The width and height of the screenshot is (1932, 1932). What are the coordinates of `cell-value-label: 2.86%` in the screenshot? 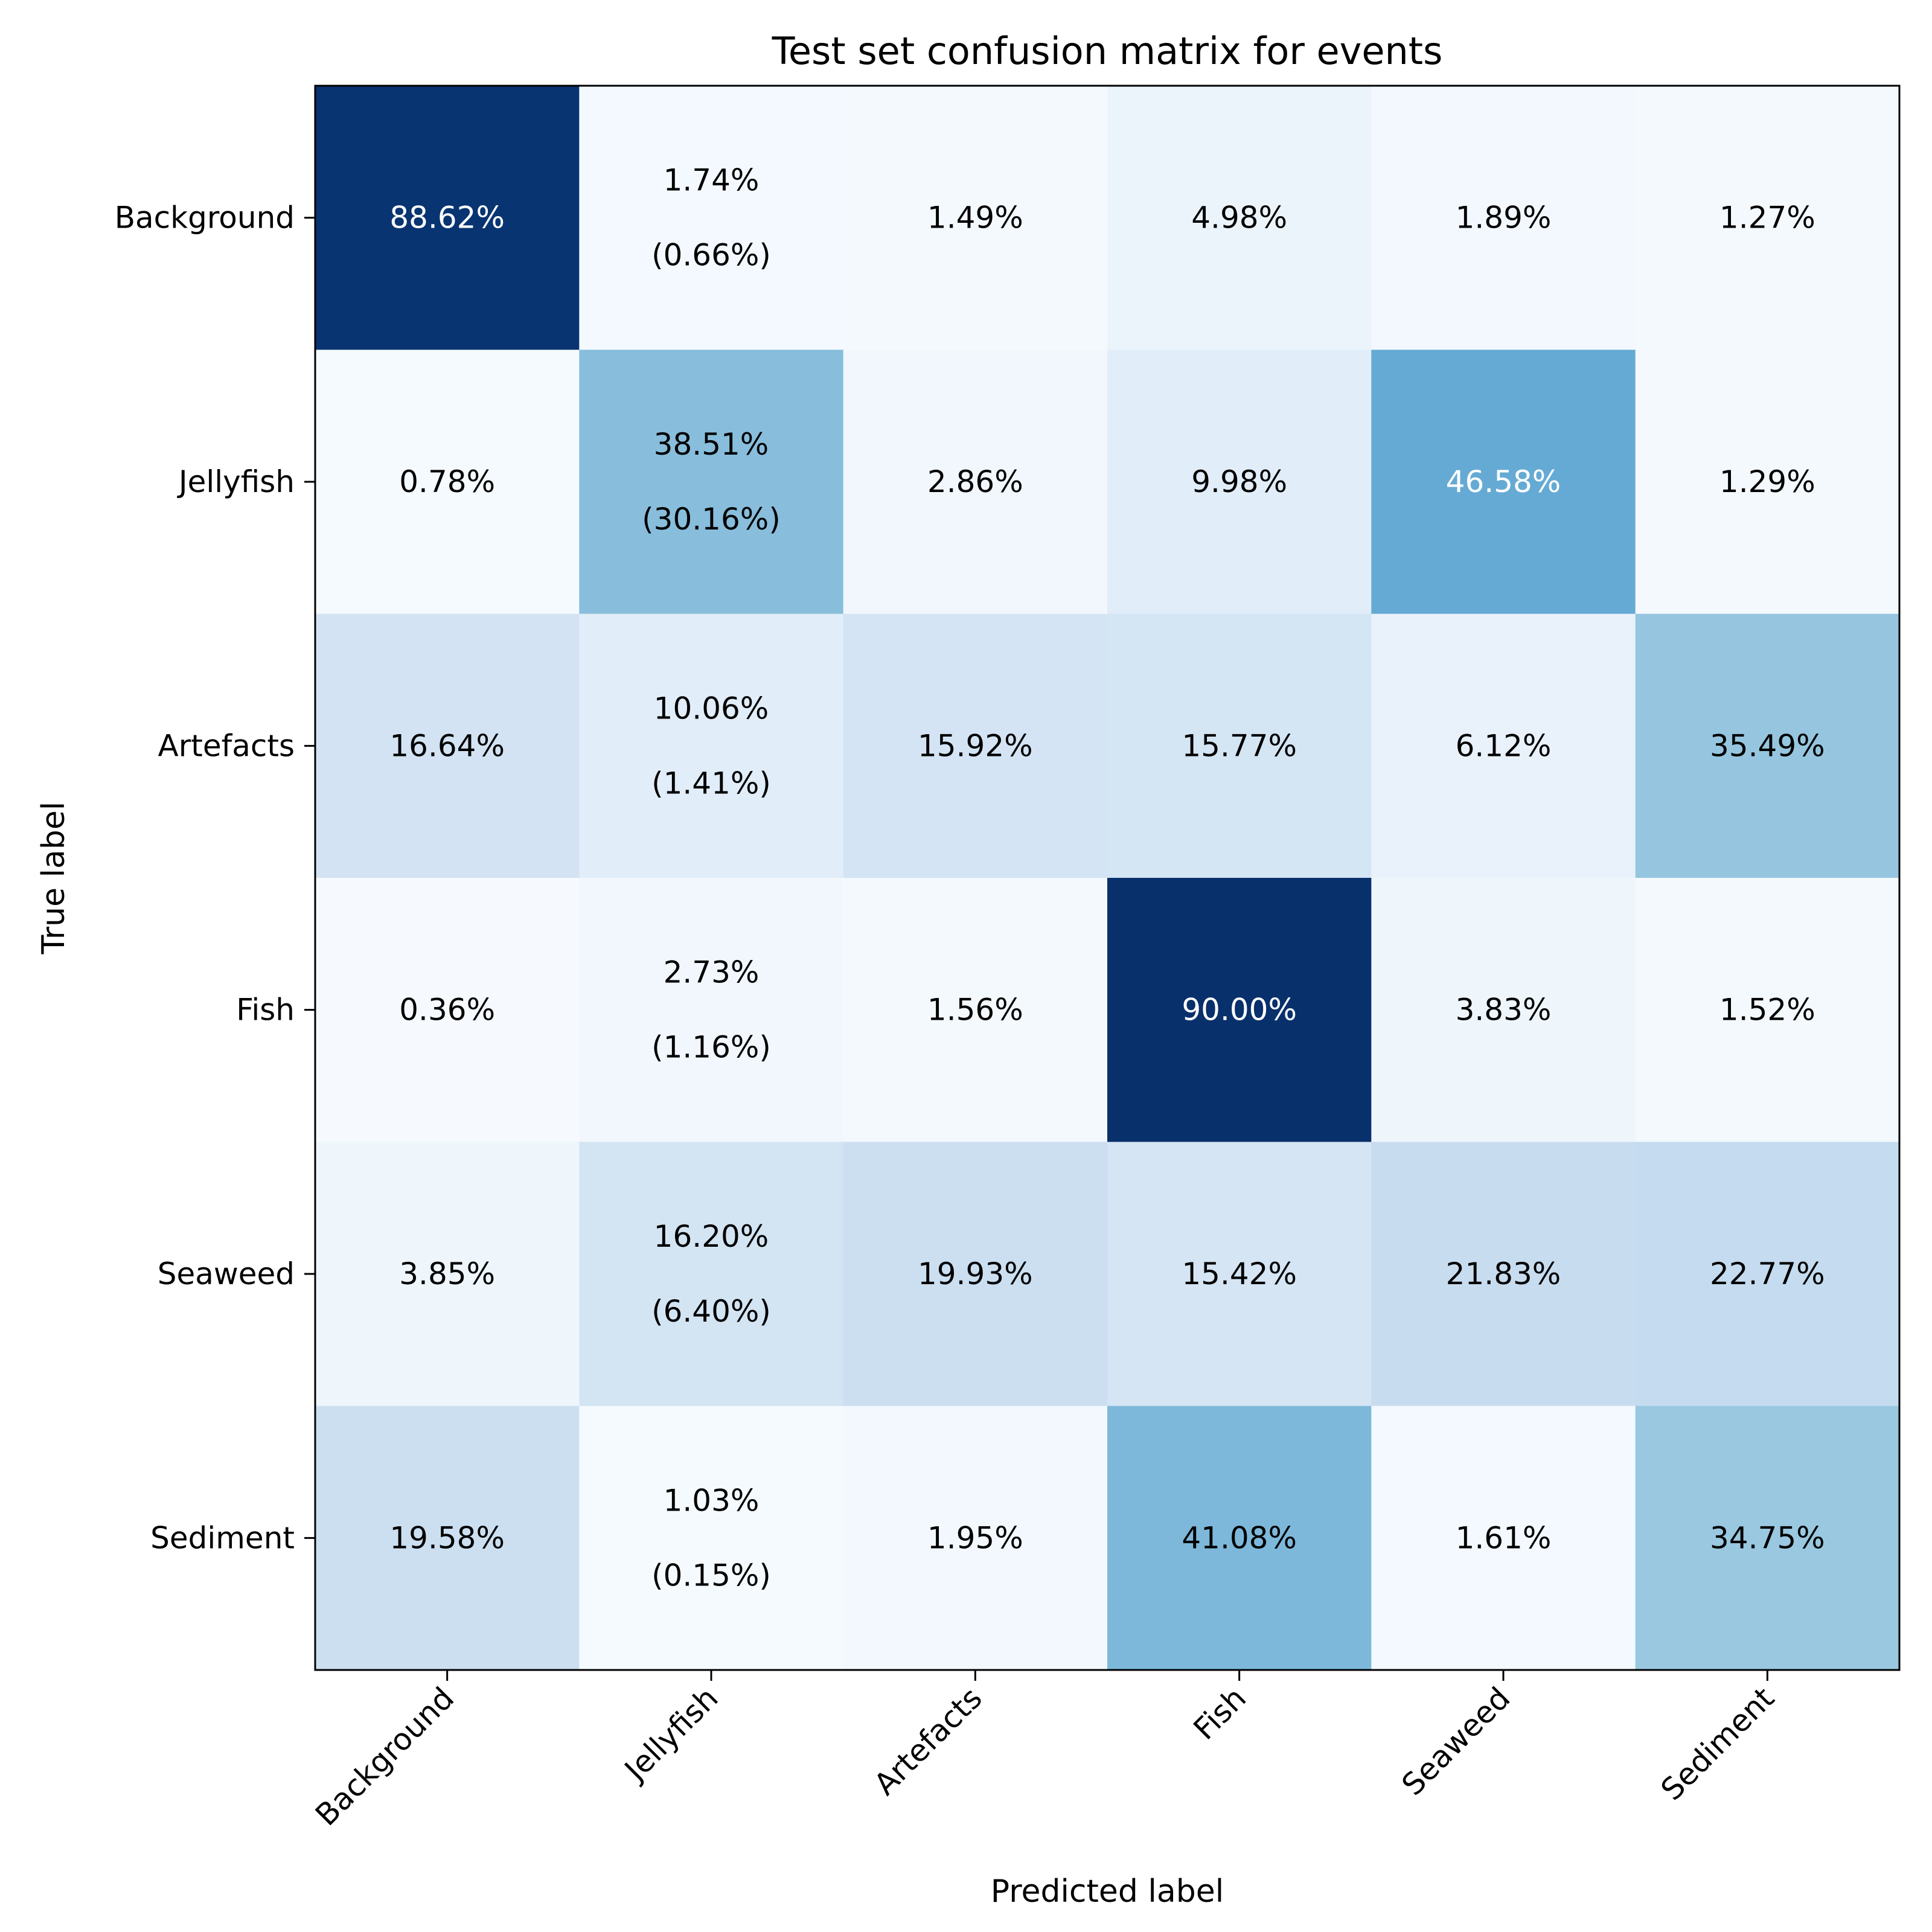 It's located at (975, 481).